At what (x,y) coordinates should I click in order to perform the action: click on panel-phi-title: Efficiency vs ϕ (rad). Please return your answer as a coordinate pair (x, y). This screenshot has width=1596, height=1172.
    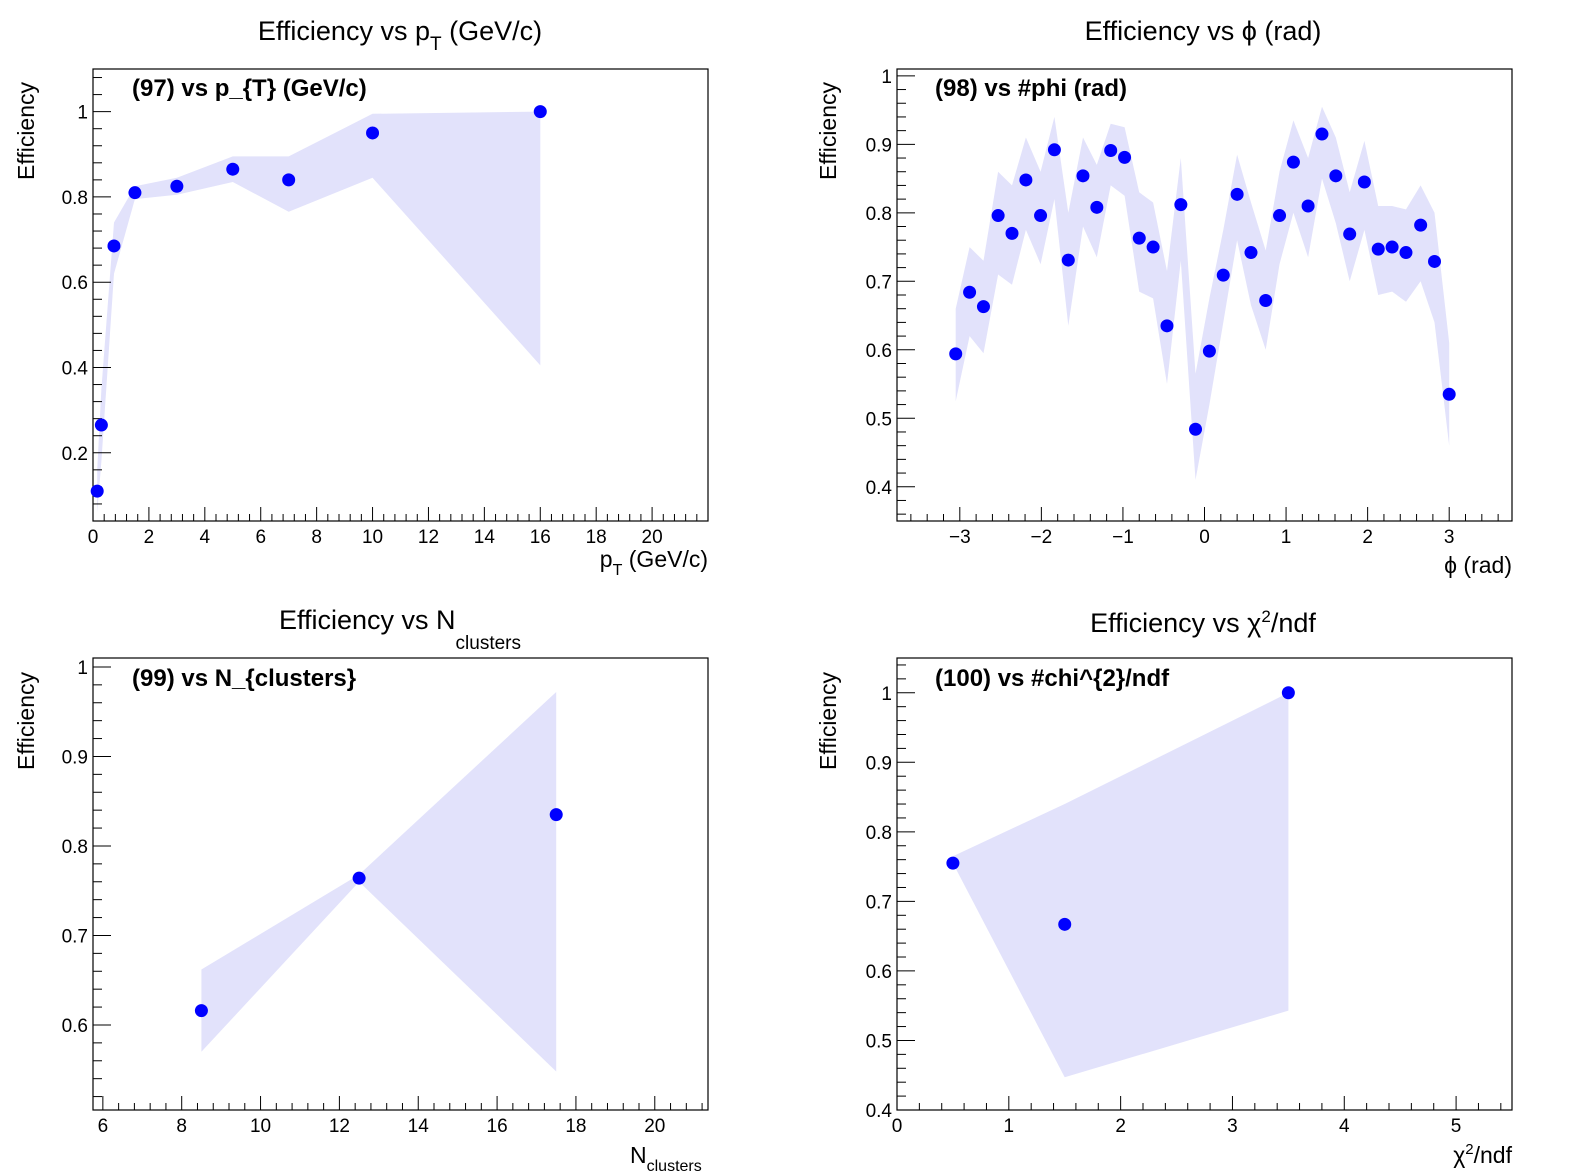
    Looking at the image, I should click on (1203, 31).